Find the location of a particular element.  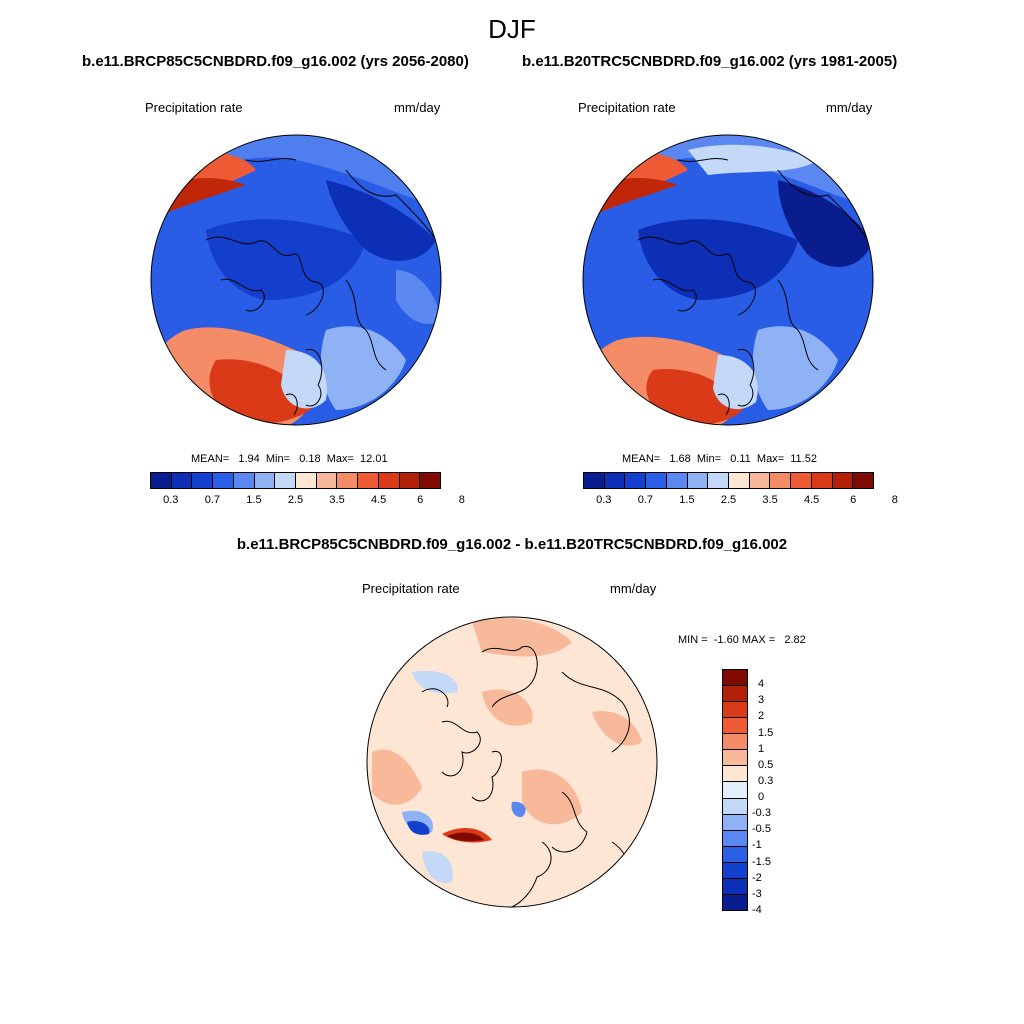

right-units-label: mm/day is located at coordinates (849, 107).